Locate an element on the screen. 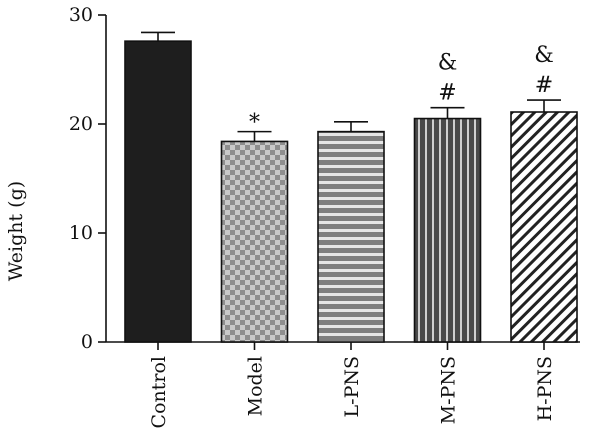 The image size is (600, 443). y-tick-label: 10 is located at coordinates (81, 233).